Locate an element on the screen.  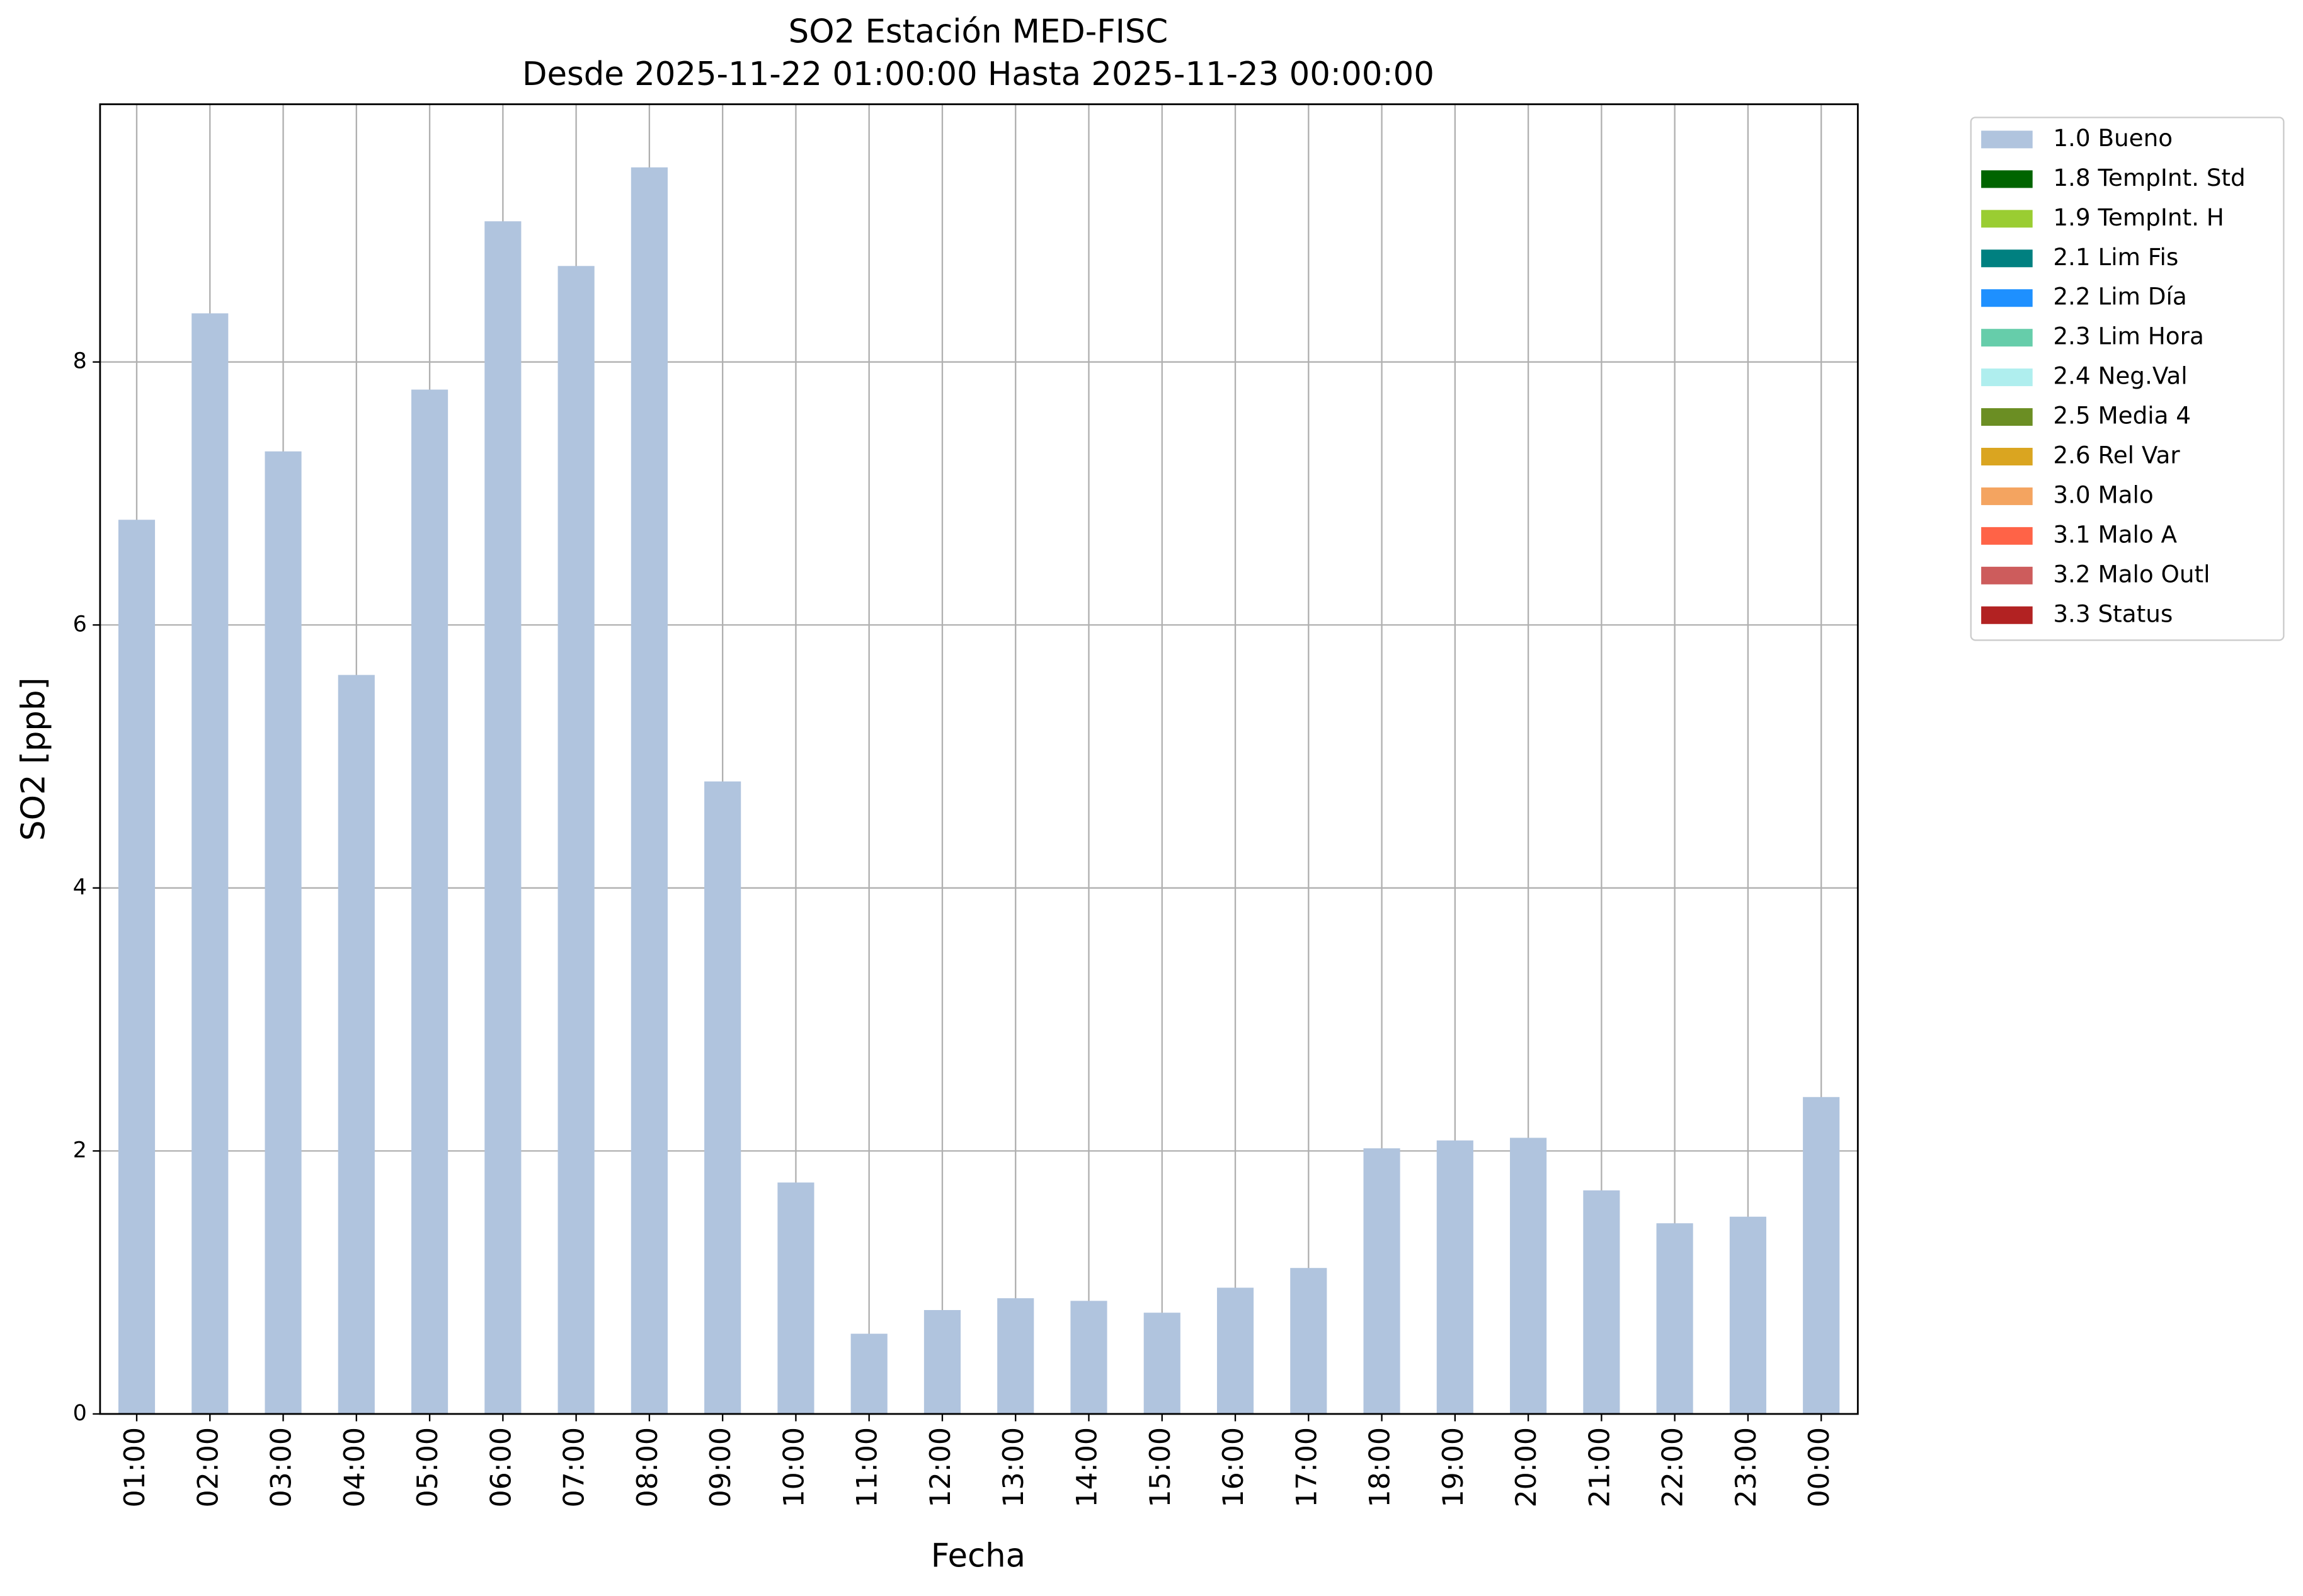
y-tick-label: 0 is located at coordinates (80, 1413).